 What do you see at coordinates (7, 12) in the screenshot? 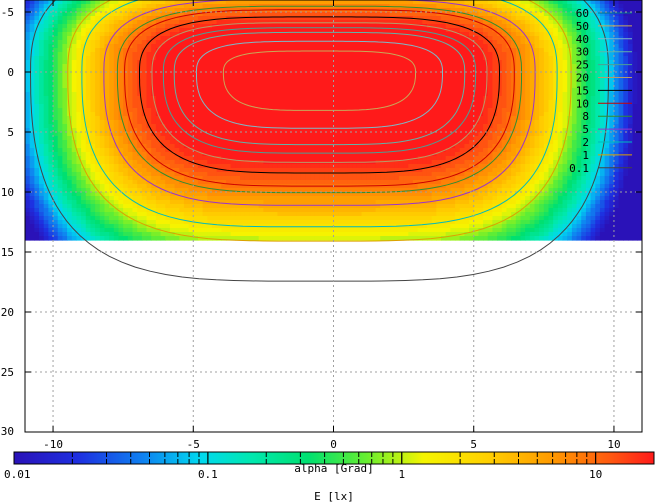
I see `y-tick-label--5: -5` at bounding box center [7, 12].